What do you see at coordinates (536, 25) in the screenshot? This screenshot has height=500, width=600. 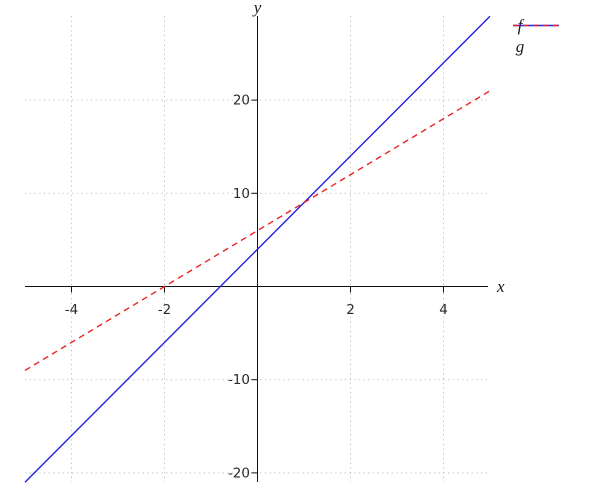 I see `legend-swatch-g-line` at bounding box center [536, 25].